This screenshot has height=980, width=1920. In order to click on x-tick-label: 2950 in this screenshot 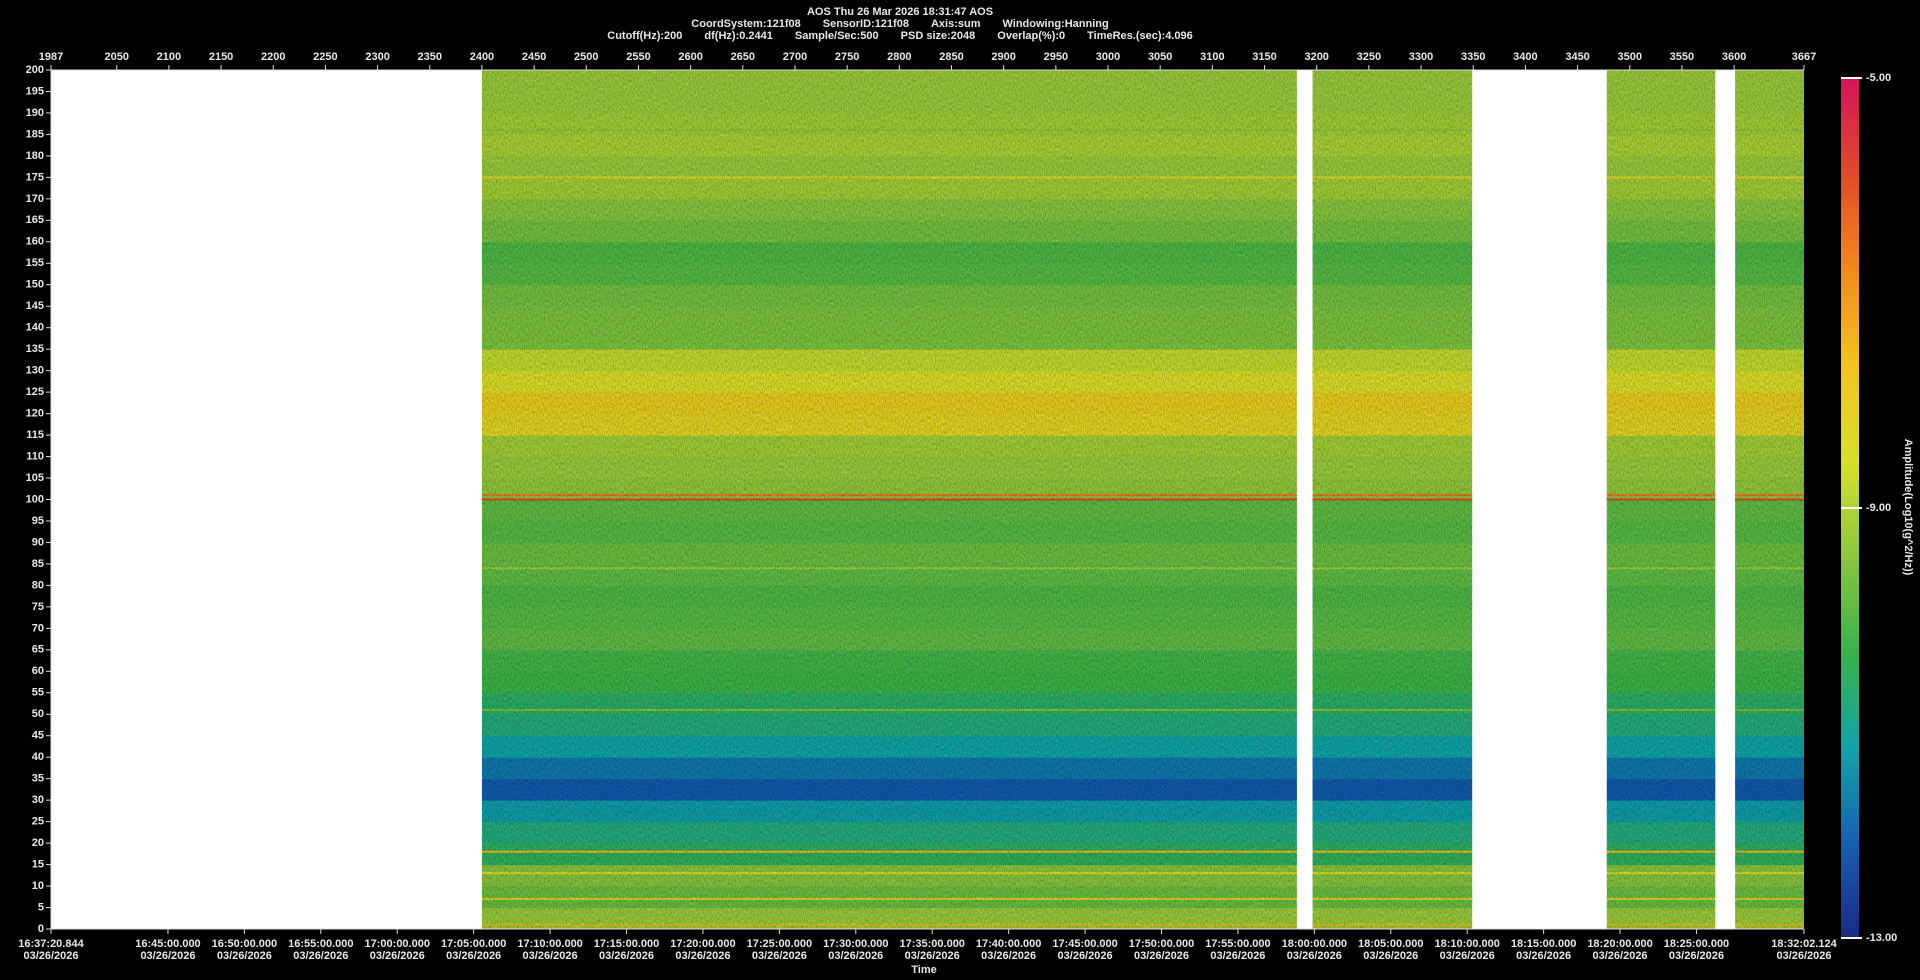, I will do `click(1056, 57)`.